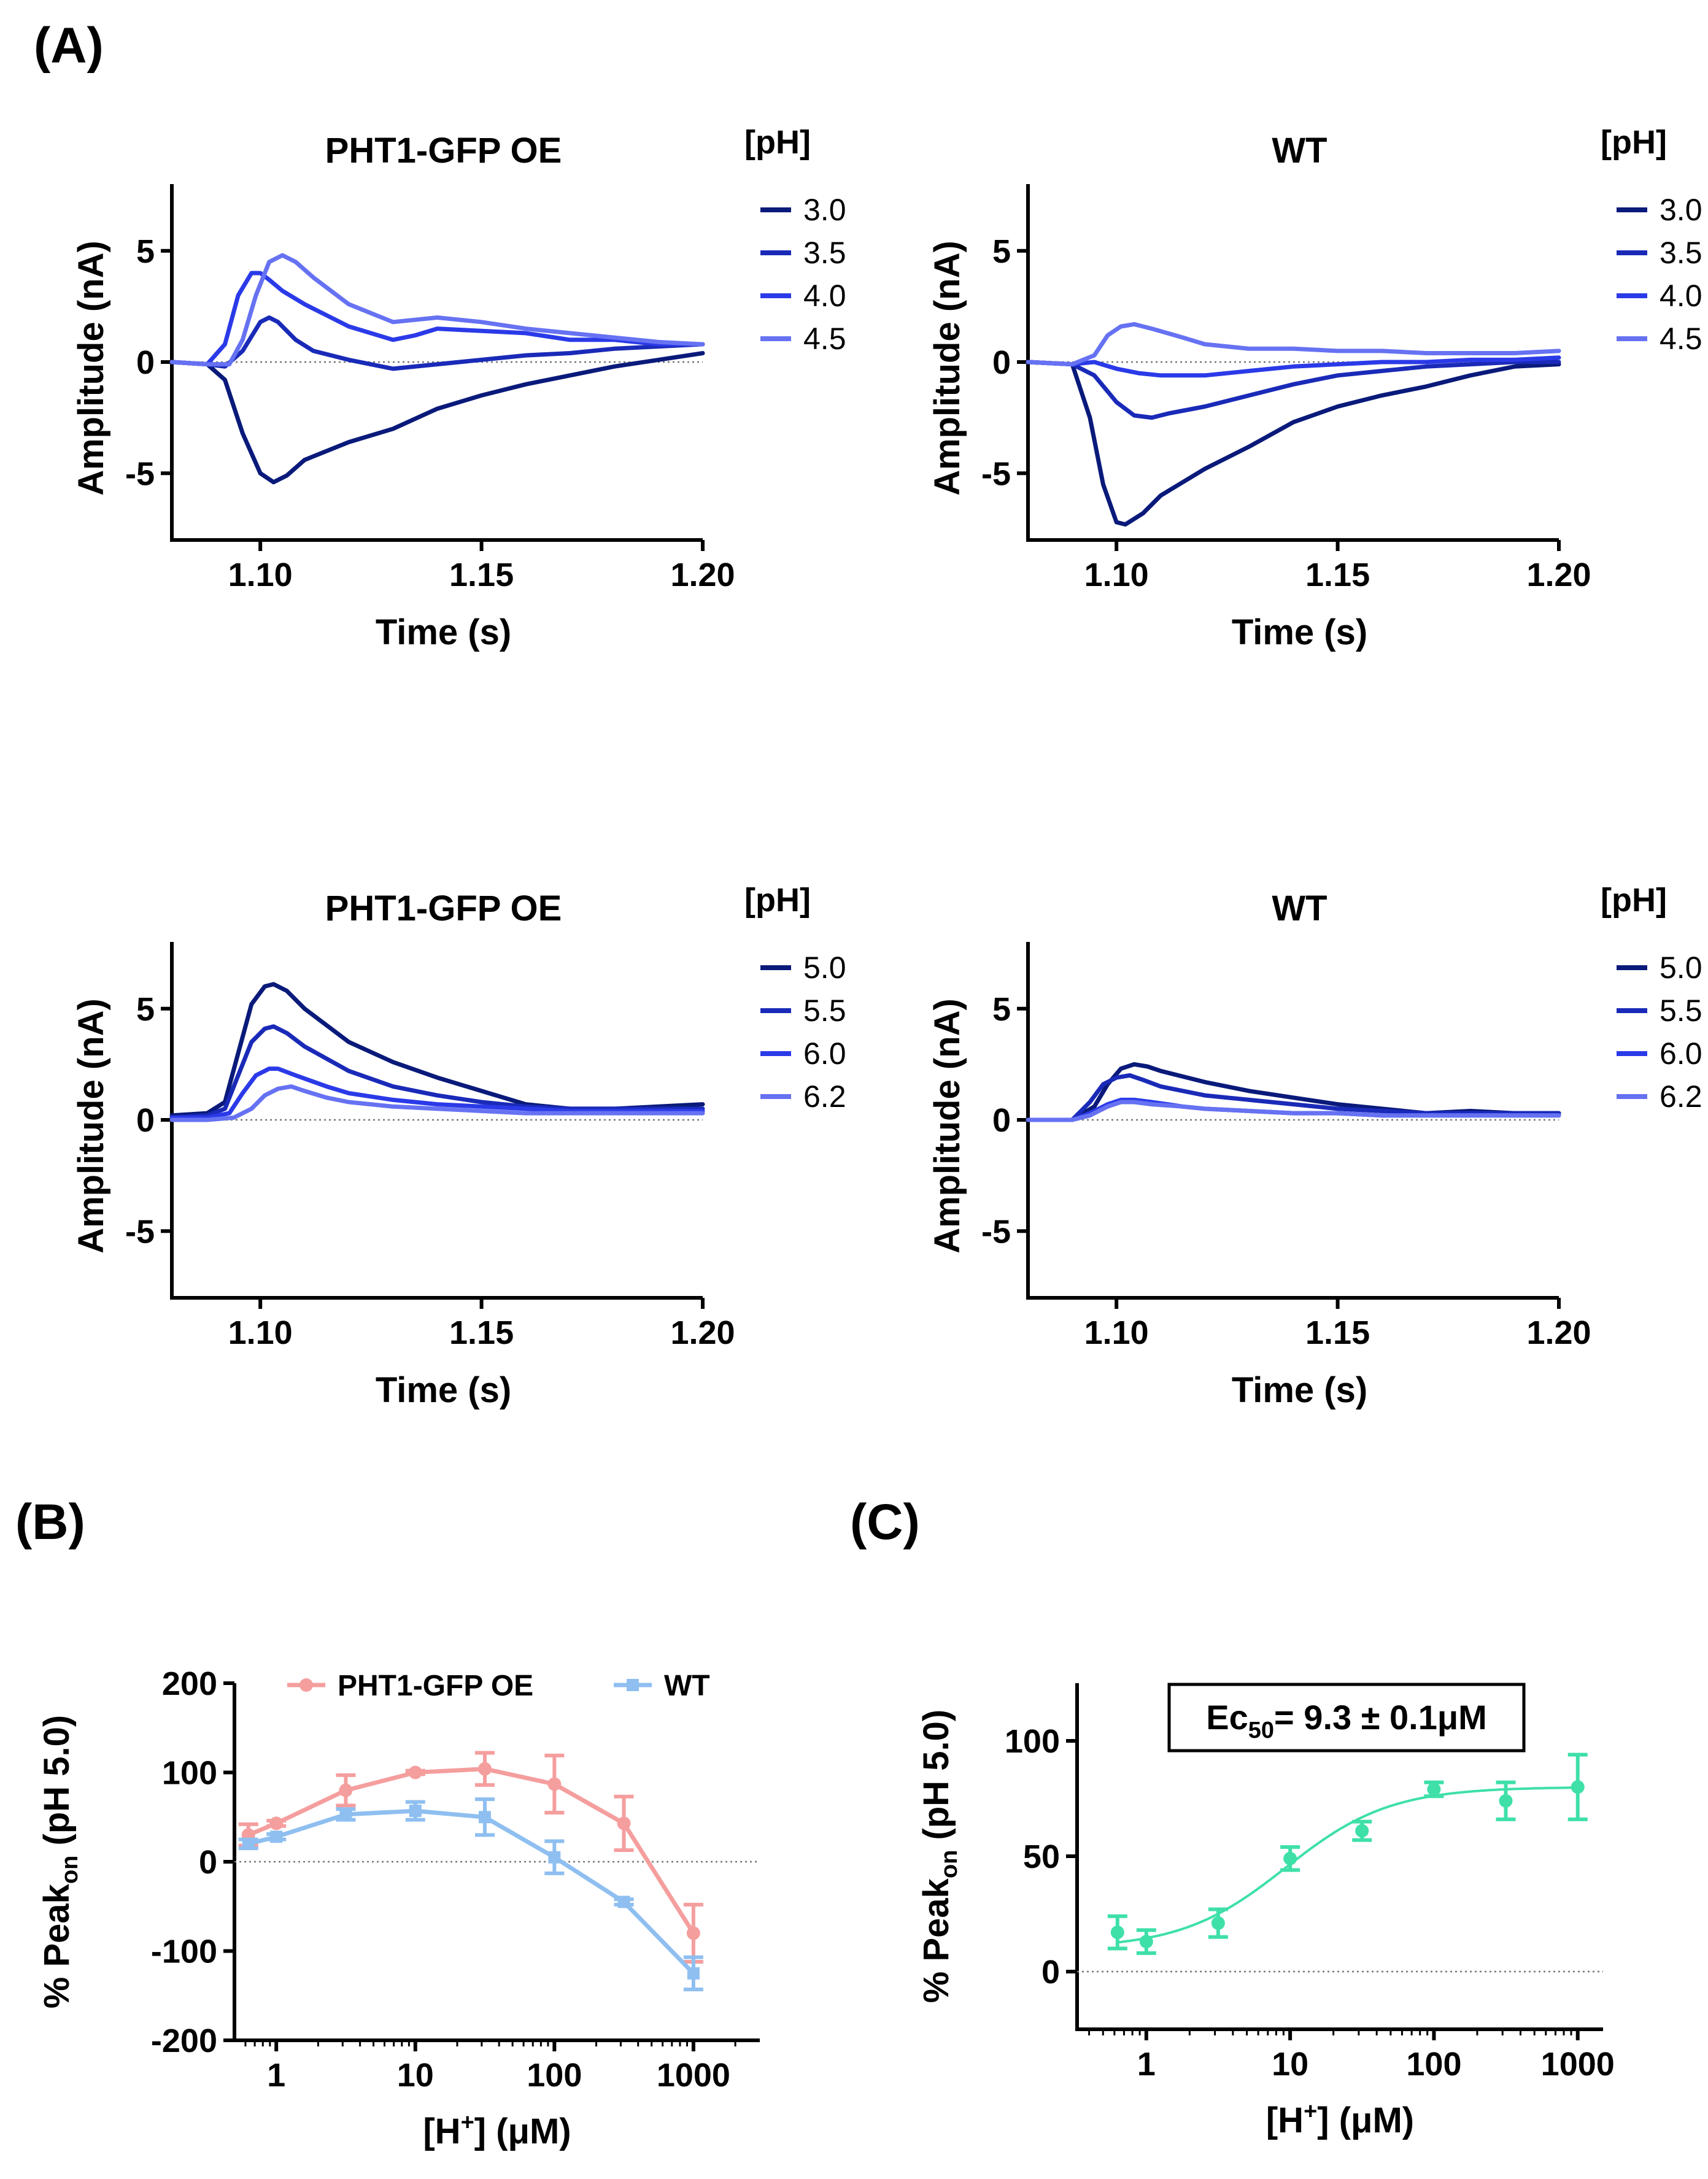 Image resolution: width=1708 pixels, height=2179 pixels. Describe the element at coordinates (824, 253) in the screenshot. I see `legend-label: 3.5` at that location.